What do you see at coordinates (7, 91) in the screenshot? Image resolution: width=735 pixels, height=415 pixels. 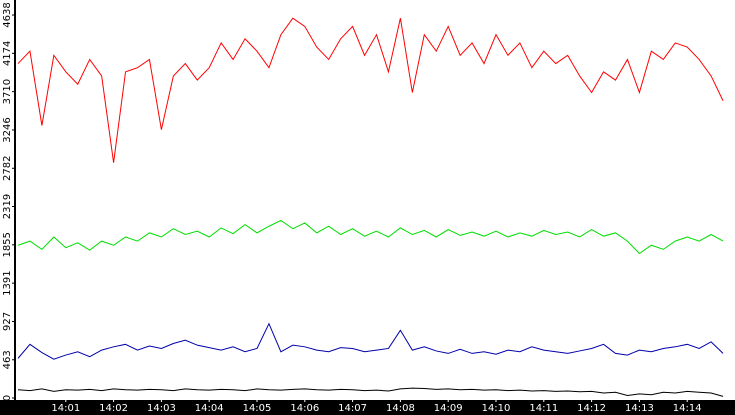 I see `y-tick-label: 3710` at bounding box center [7, 91].